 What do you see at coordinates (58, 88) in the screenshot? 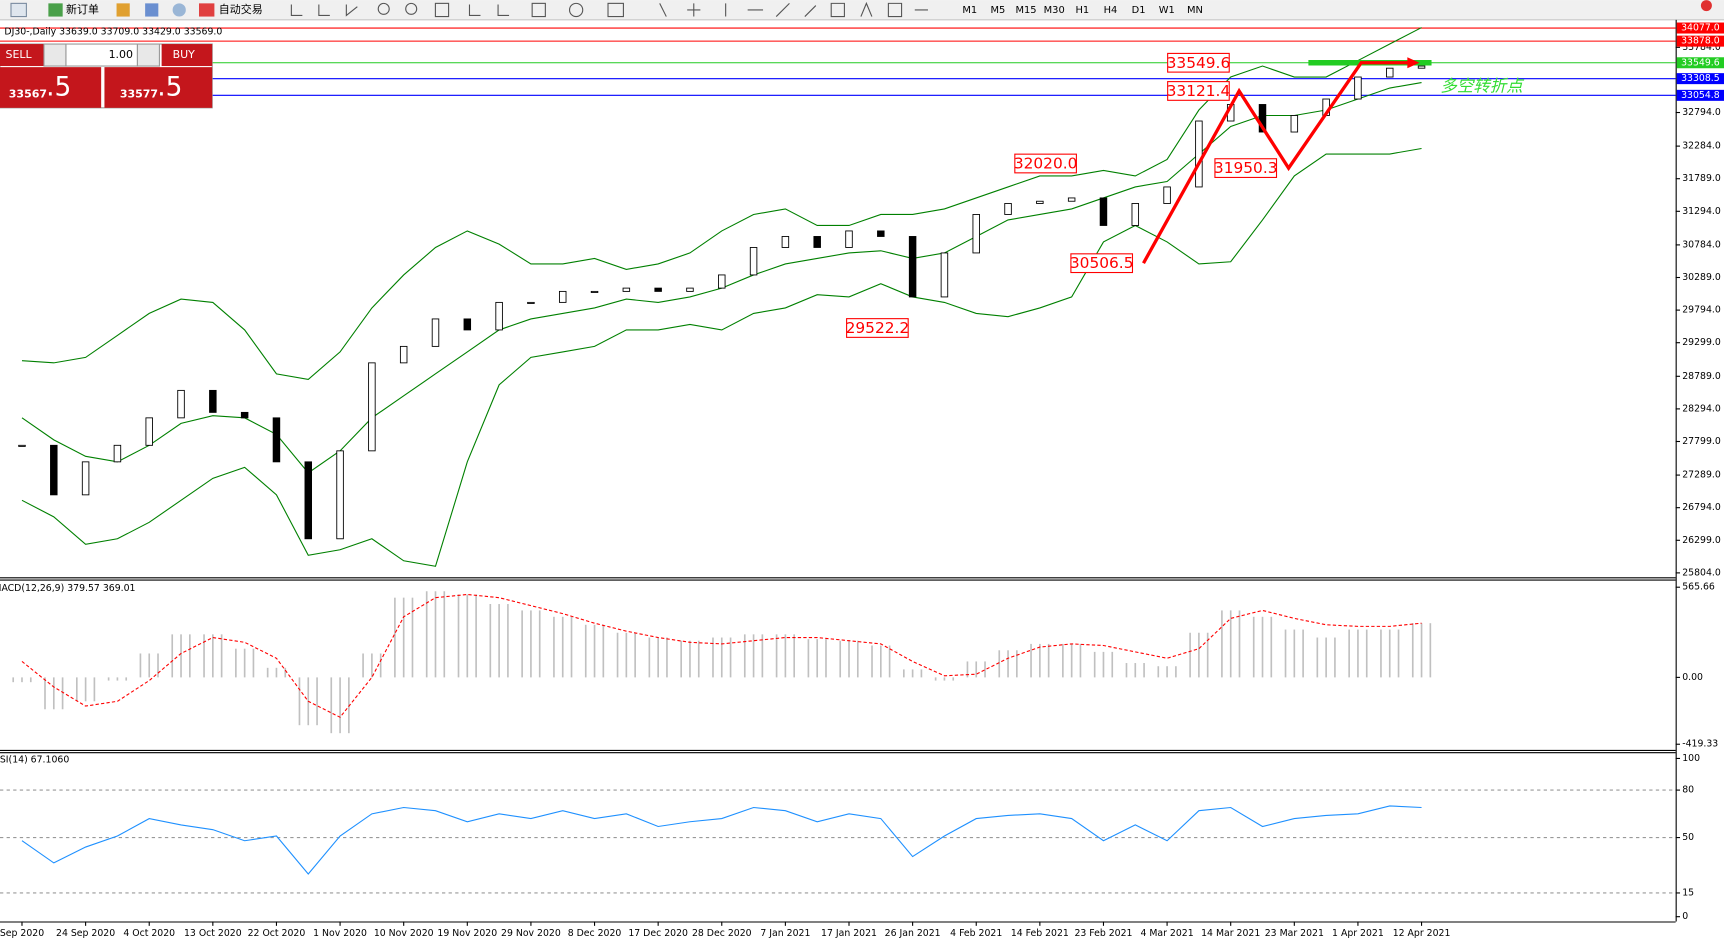
I see `sell-price-pips: .5` at bounding box center [58, 88].